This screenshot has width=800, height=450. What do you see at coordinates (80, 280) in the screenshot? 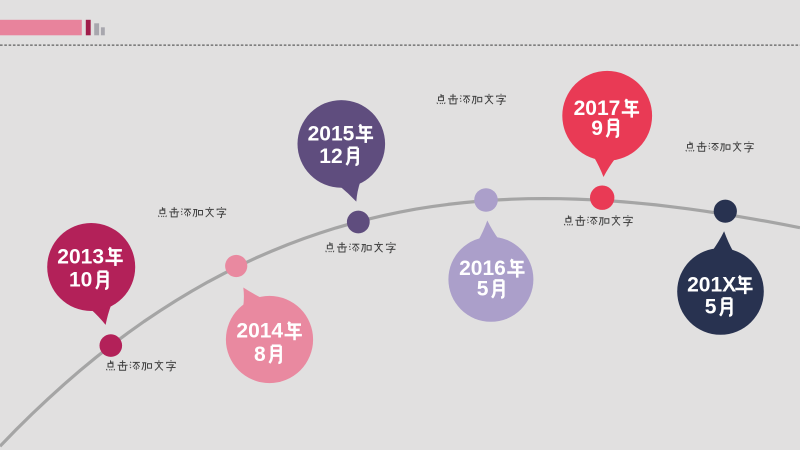
I see `svg-text: 10` at bounding box center [80, 280].